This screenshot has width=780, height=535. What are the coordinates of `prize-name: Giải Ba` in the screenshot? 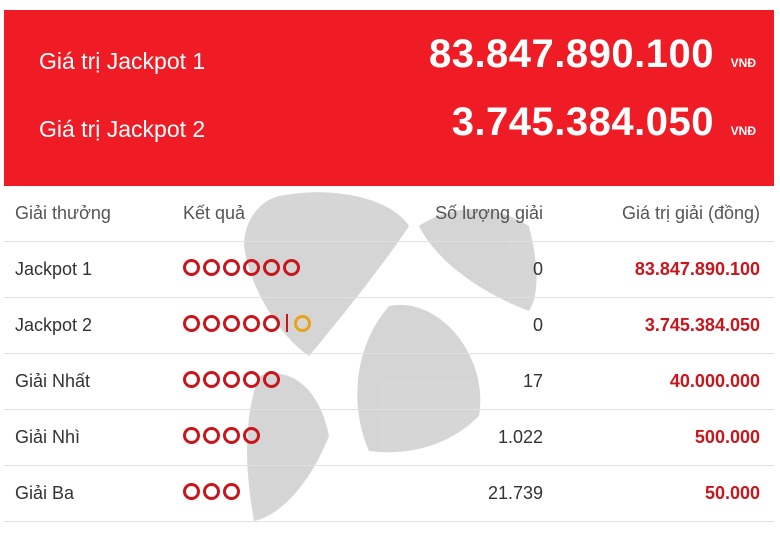 It's located at (93, 493).